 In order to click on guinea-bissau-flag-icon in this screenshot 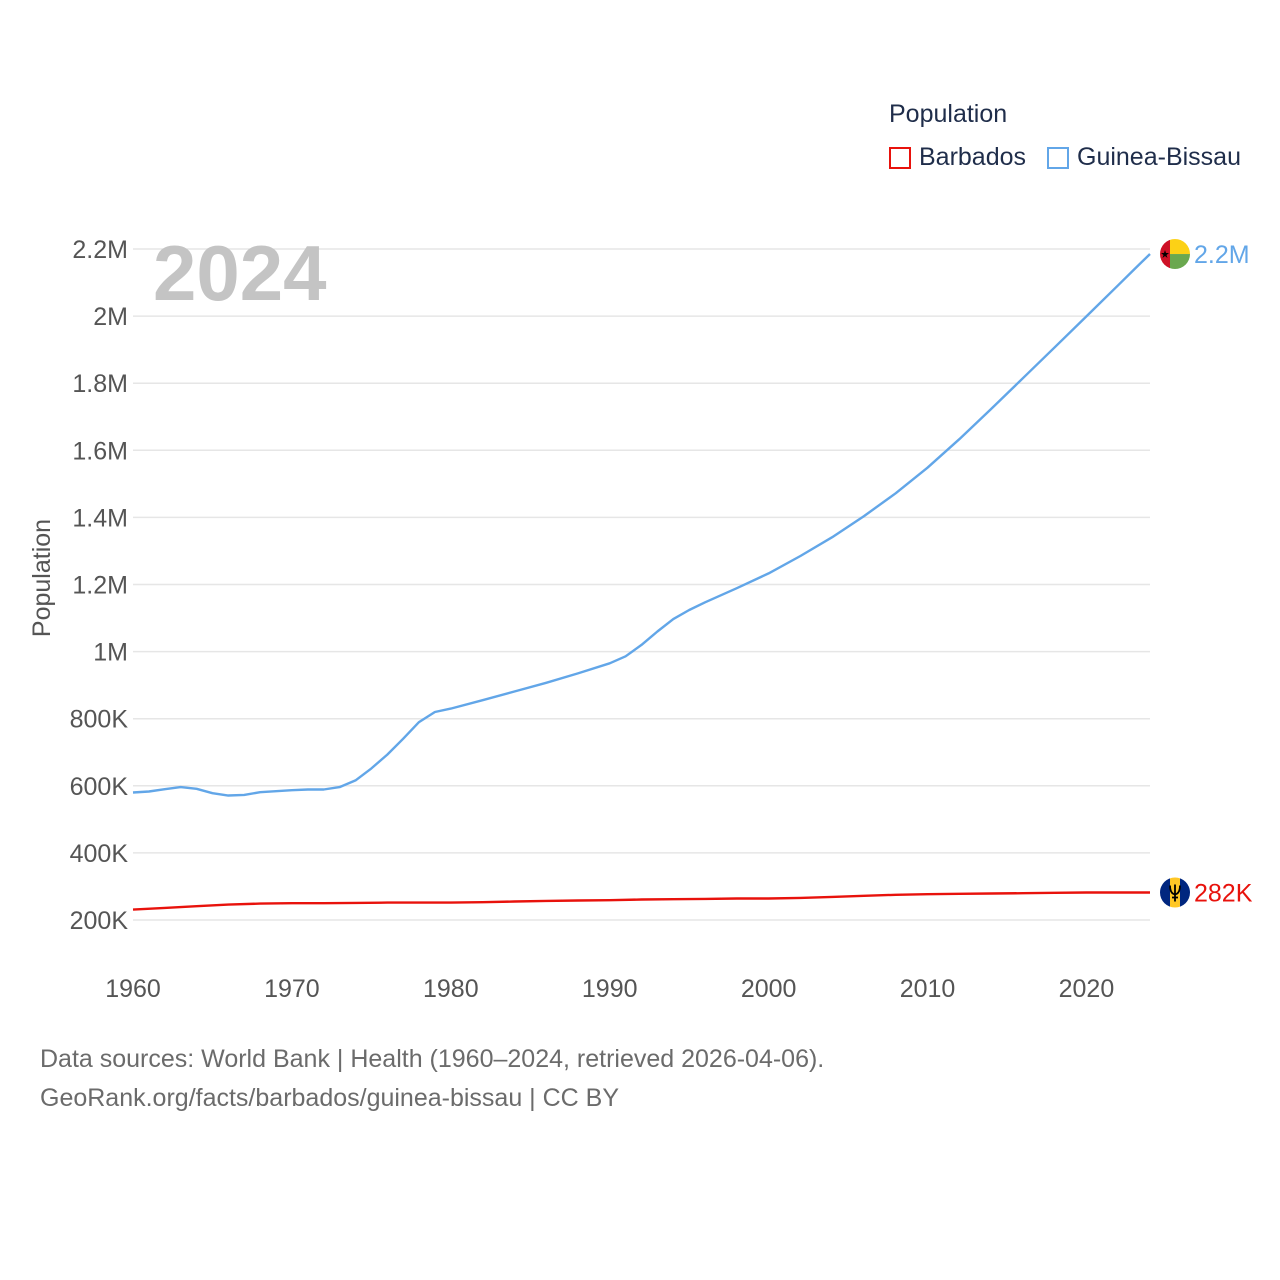, I will do `click(1175, 254)`.